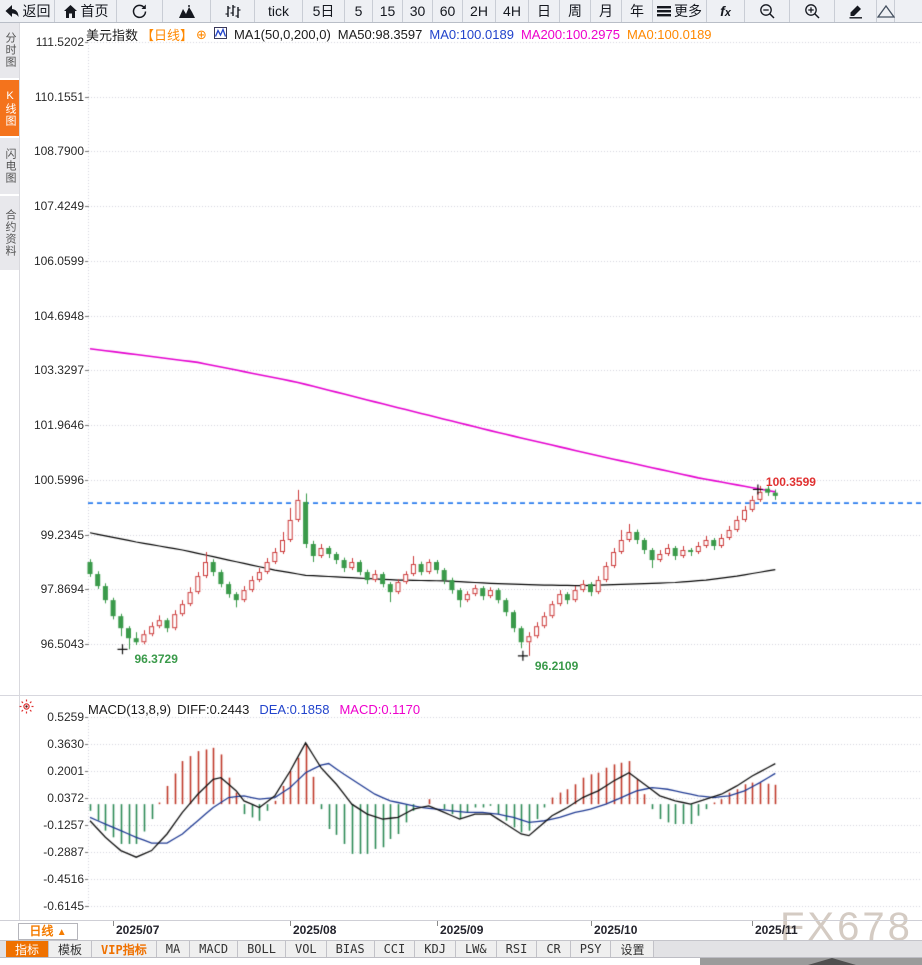 Image resolution: width=922 pixels, height=965 pixels. I want to click on add-compare-icon: ⊕, so click(201, 34).